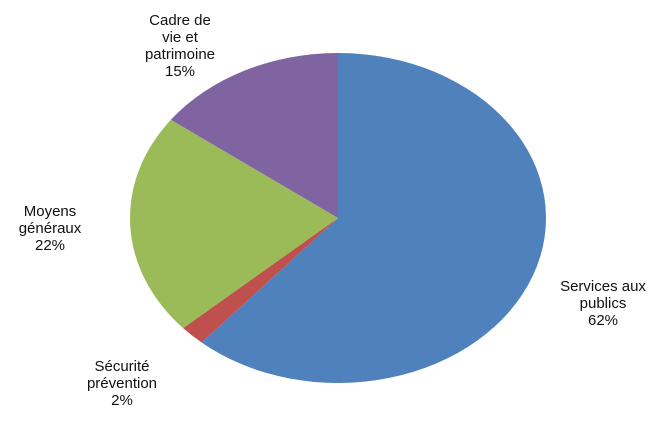 Image resolution: width=665 pixels, height=421 pixels. Describe the element at coordinates (50, 245) in the screenshot. I see `percent-label: 22%` at that location.